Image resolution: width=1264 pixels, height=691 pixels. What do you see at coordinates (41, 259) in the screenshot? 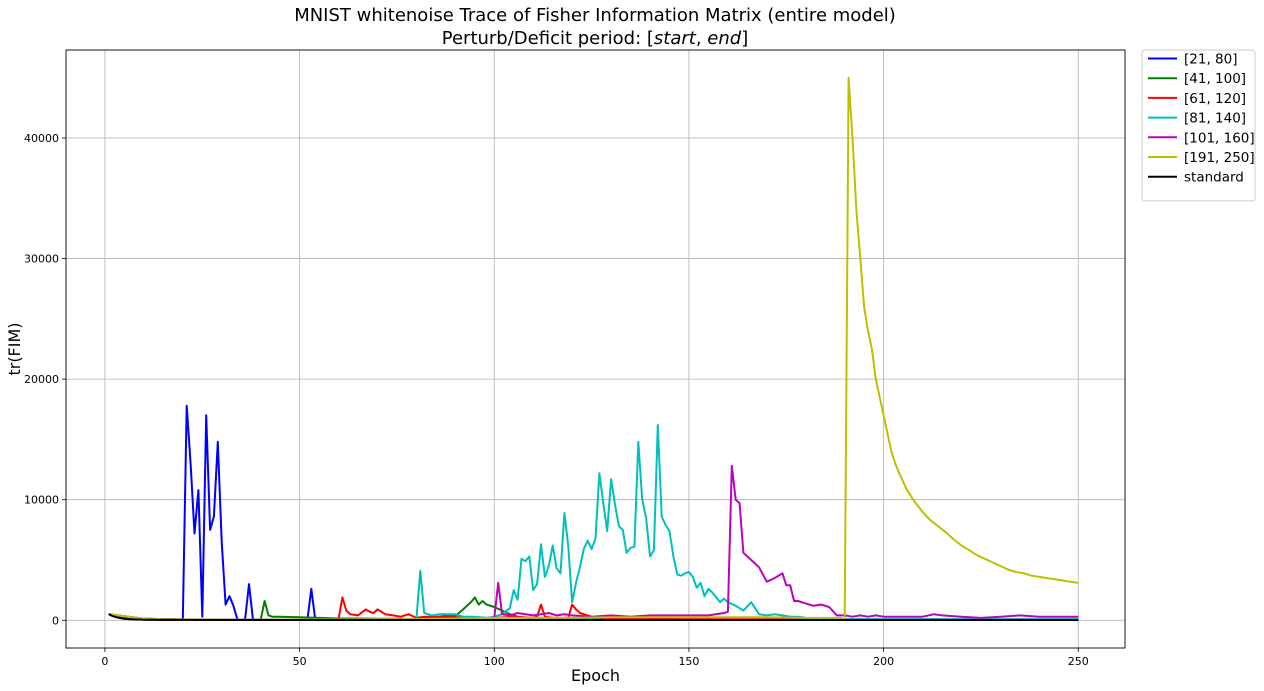
I see `y-tick-label: 30000` at bounding box center [41, 259].